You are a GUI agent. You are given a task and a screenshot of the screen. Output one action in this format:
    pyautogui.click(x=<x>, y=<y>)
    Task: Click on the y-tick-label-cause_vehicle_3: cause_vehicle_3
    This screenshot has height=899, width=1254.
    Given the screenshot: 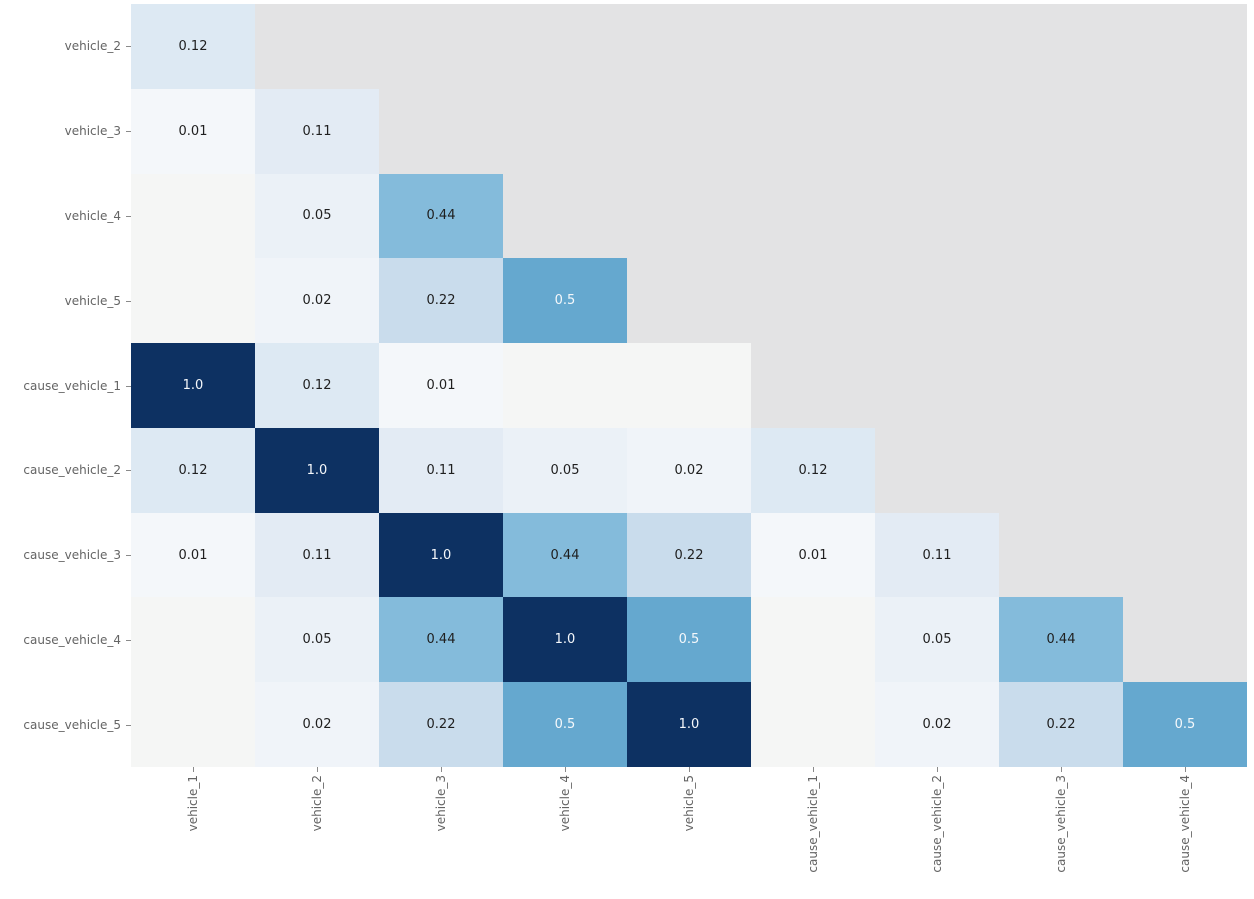 What is the action you would take?
    pyautogui.click(x=72, y=555)
    